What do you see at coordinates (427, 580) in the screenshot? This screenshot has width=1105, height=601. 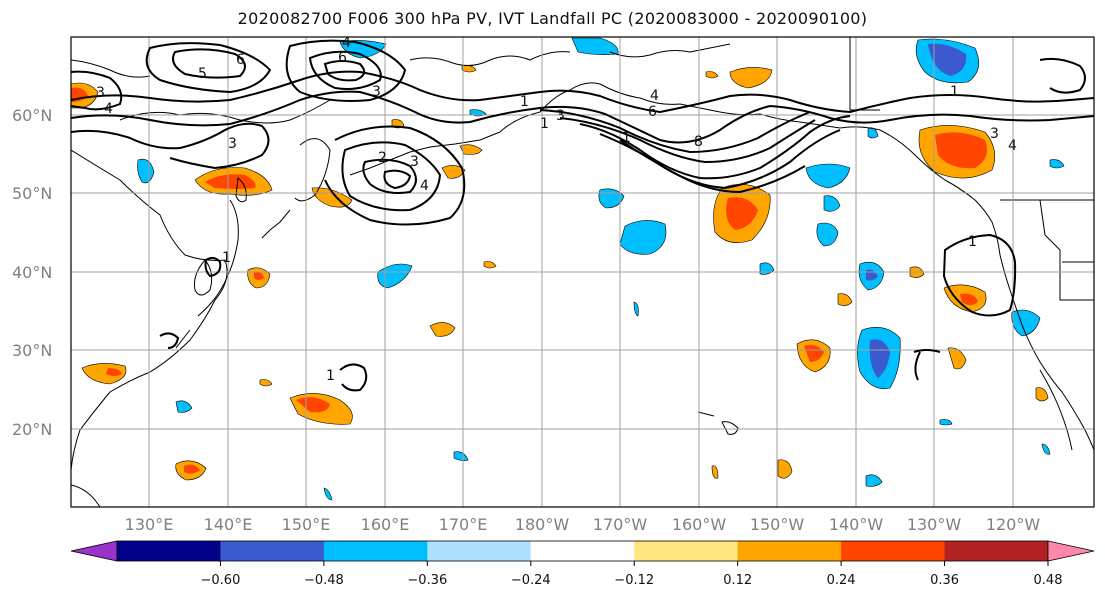 I see `colorbar-tick-label: −0.36` at bounding box center [427, 580].